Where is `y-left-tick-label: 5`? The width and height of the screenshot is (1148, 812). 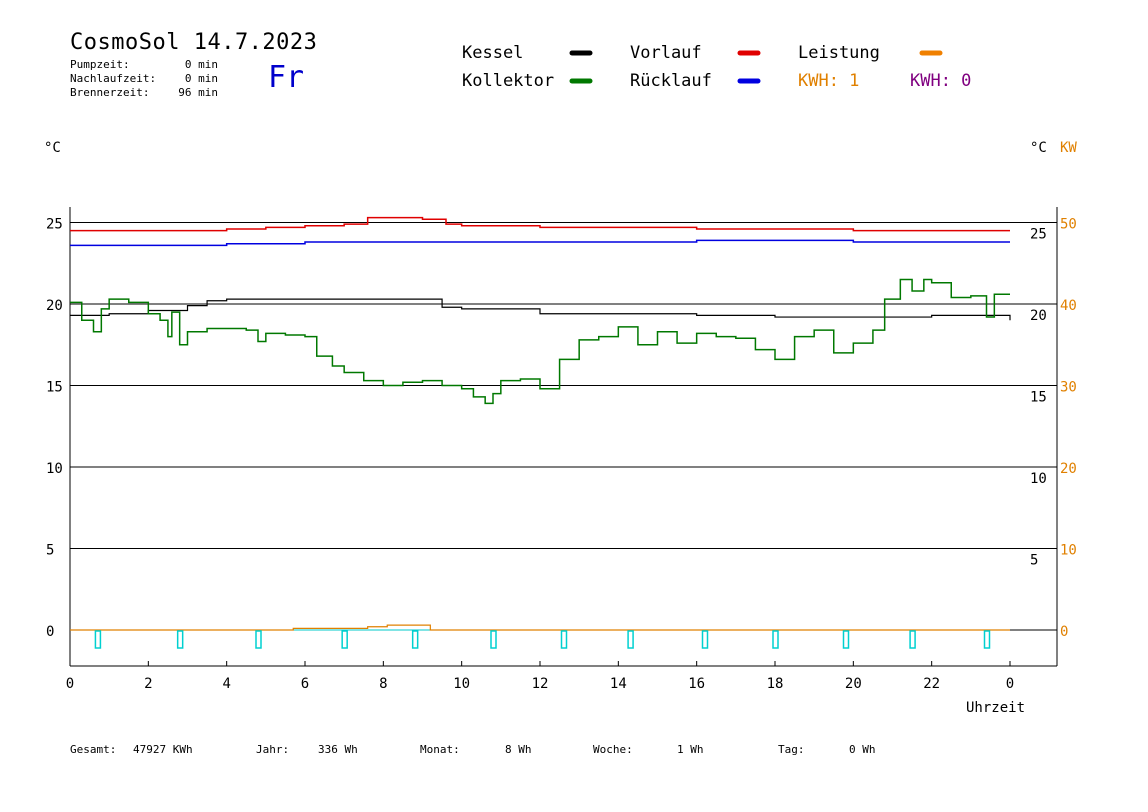 y-left-tick-label: 5 is located at coordinates (50, 551).